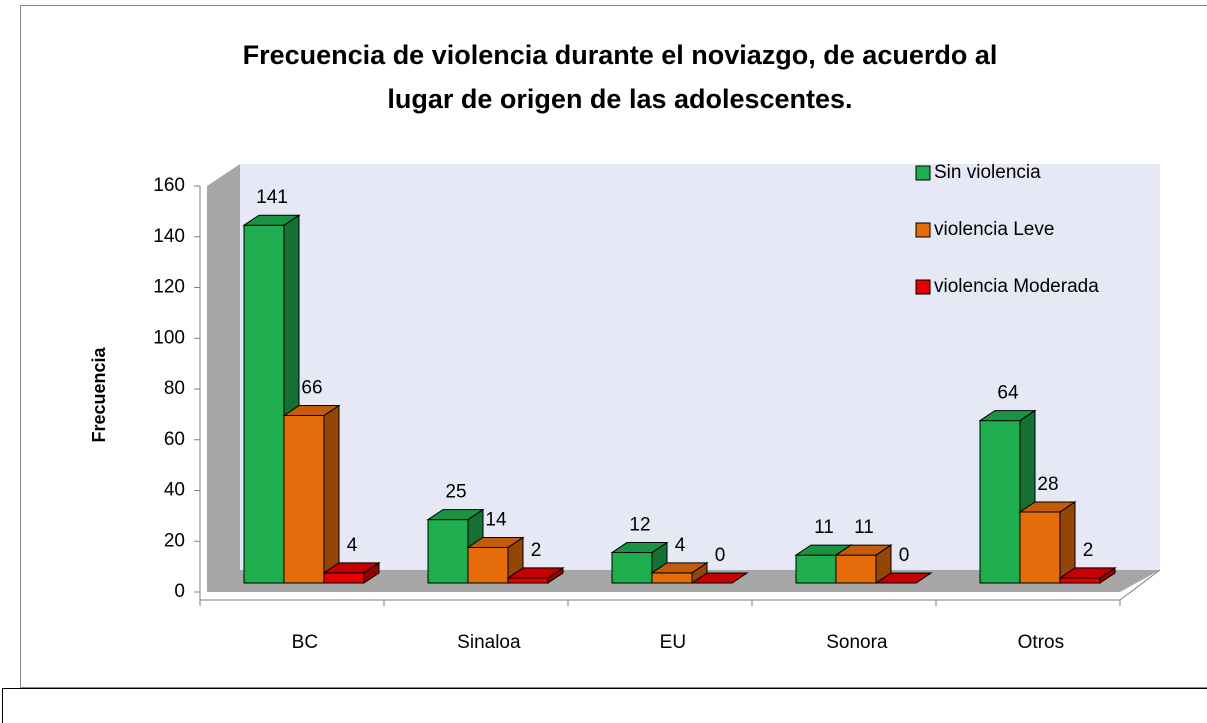 The width and height of the screenshot is (1207, 723). I want to click on y-tick-label: 60, so click(174, 439).